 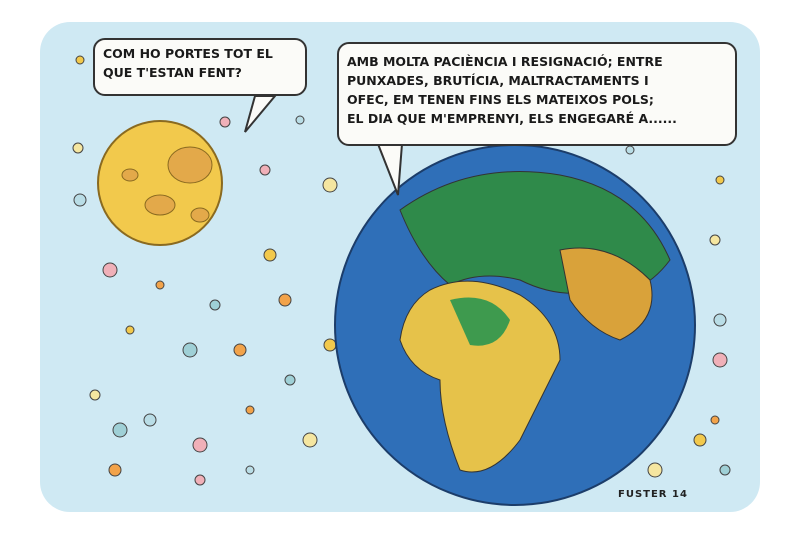 What do you see at coordinates (505, 61) in the screenshot?
I see `earth-bubble-line: AMB MOLTA PACIÈNCIA I RESIGNACIÓ; ENTRE` at bounding box center [505, 61].